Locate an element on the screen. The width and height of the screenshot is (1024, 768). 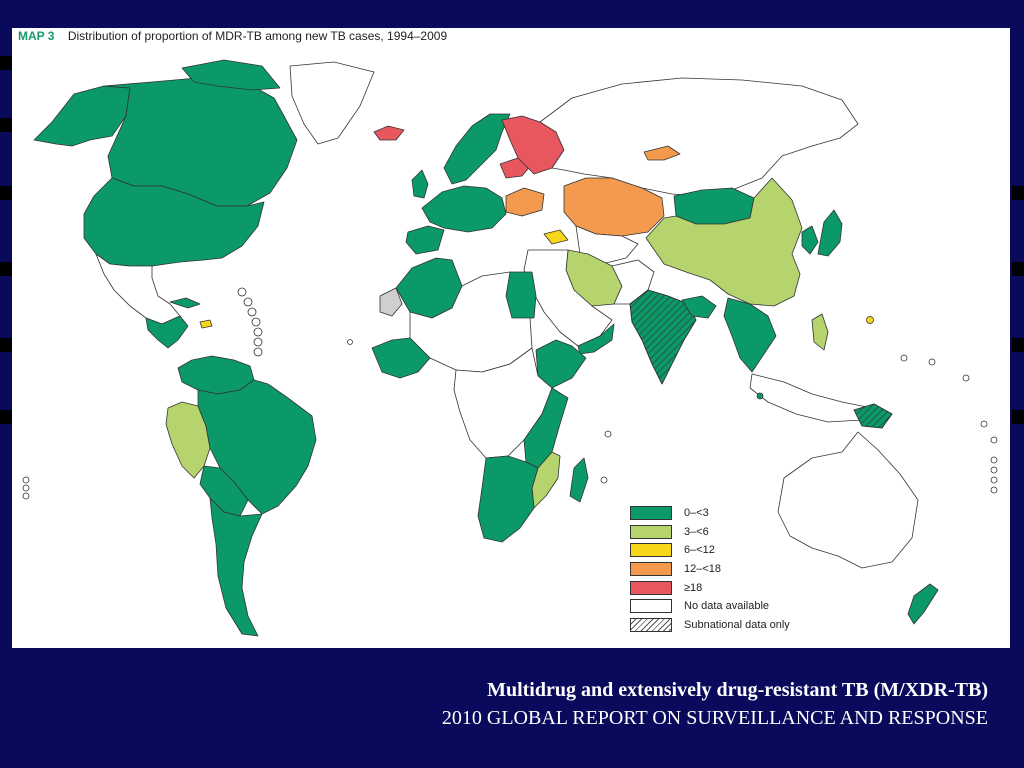
region-arctic-islands is located at coordinates (231, 75).